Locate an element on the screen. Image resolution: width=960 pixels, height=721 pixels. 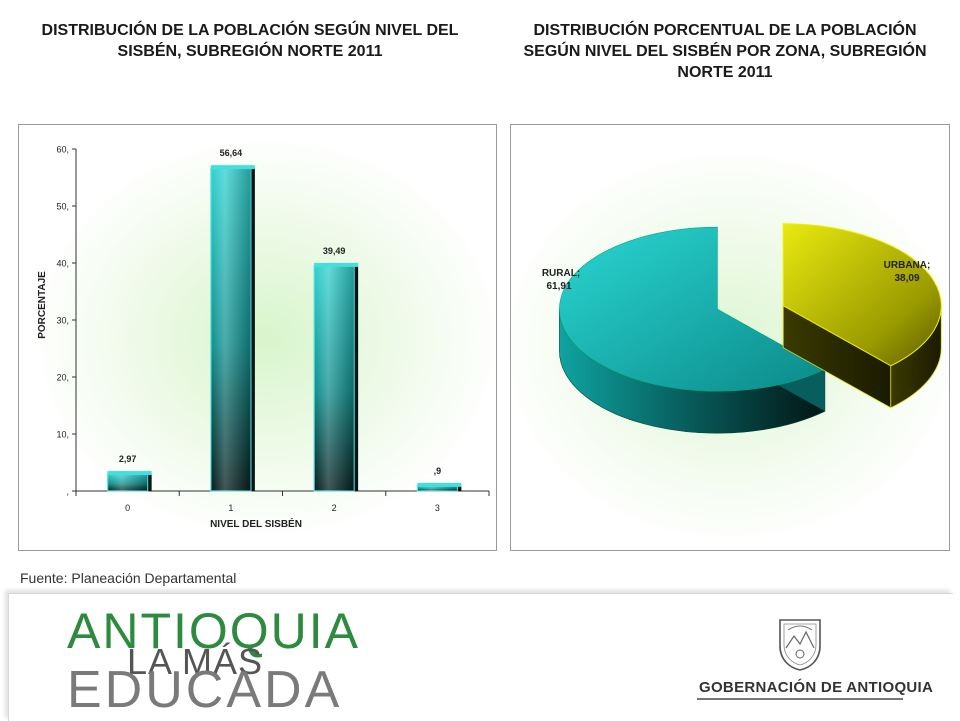
source-note: Fuente: Planeación Departamental is located at coordinates (128, 578).